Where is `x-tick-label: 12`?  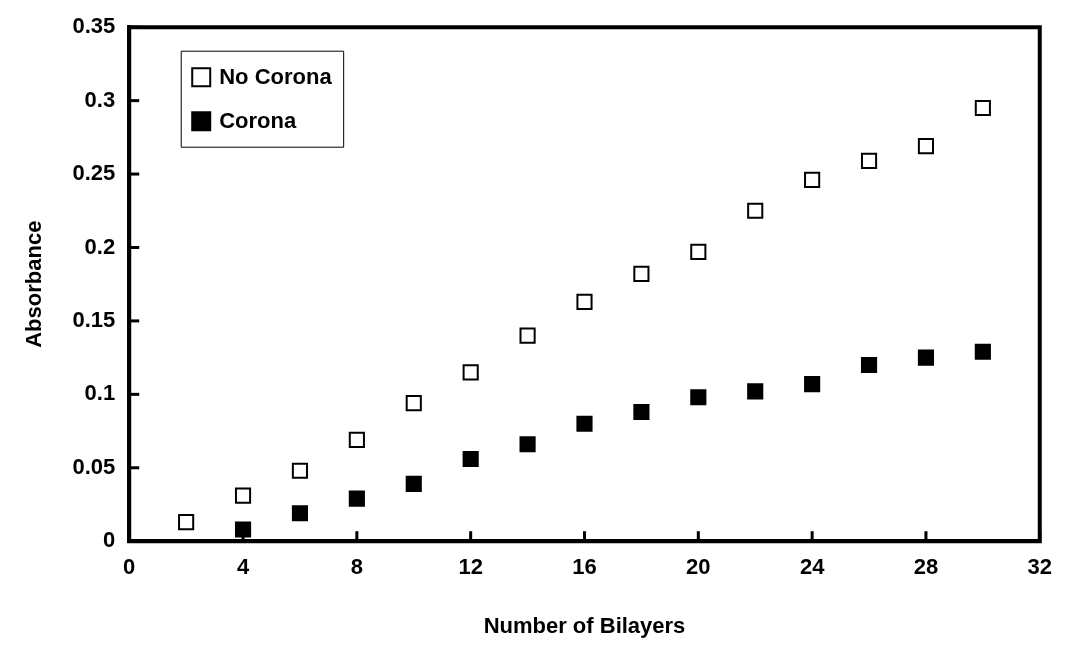 x-tick-label: 12 is located at coordinates (470, 567).